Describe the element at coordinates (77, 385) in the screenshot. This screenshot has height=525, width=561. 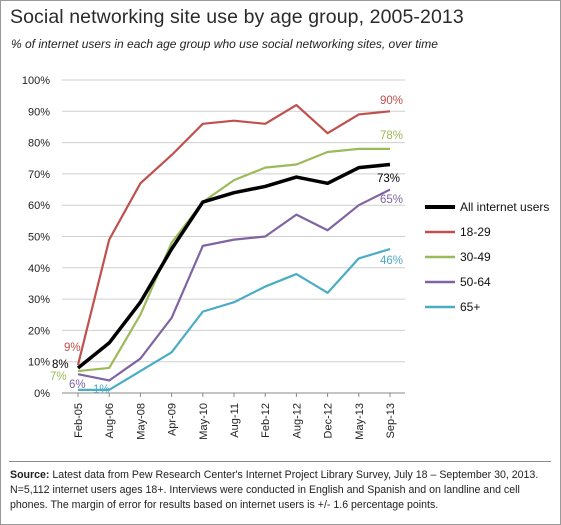
I see `start-label-50-64: 6%` at that location.